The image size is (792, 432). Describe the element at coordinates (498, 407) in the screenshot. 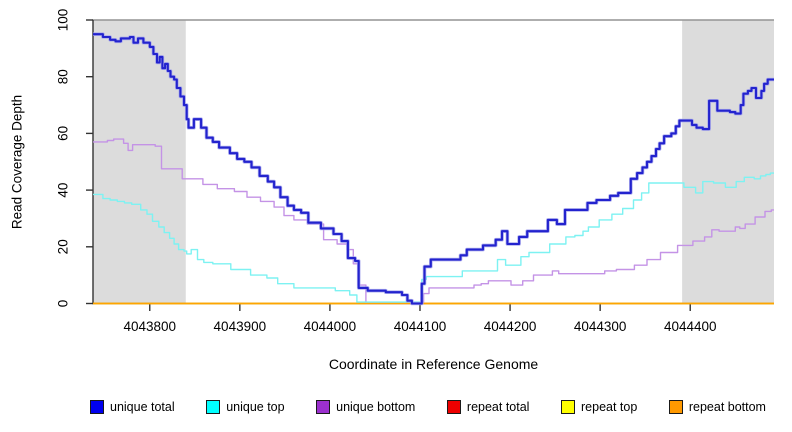

I see `legend-label: repeat total` at that location.